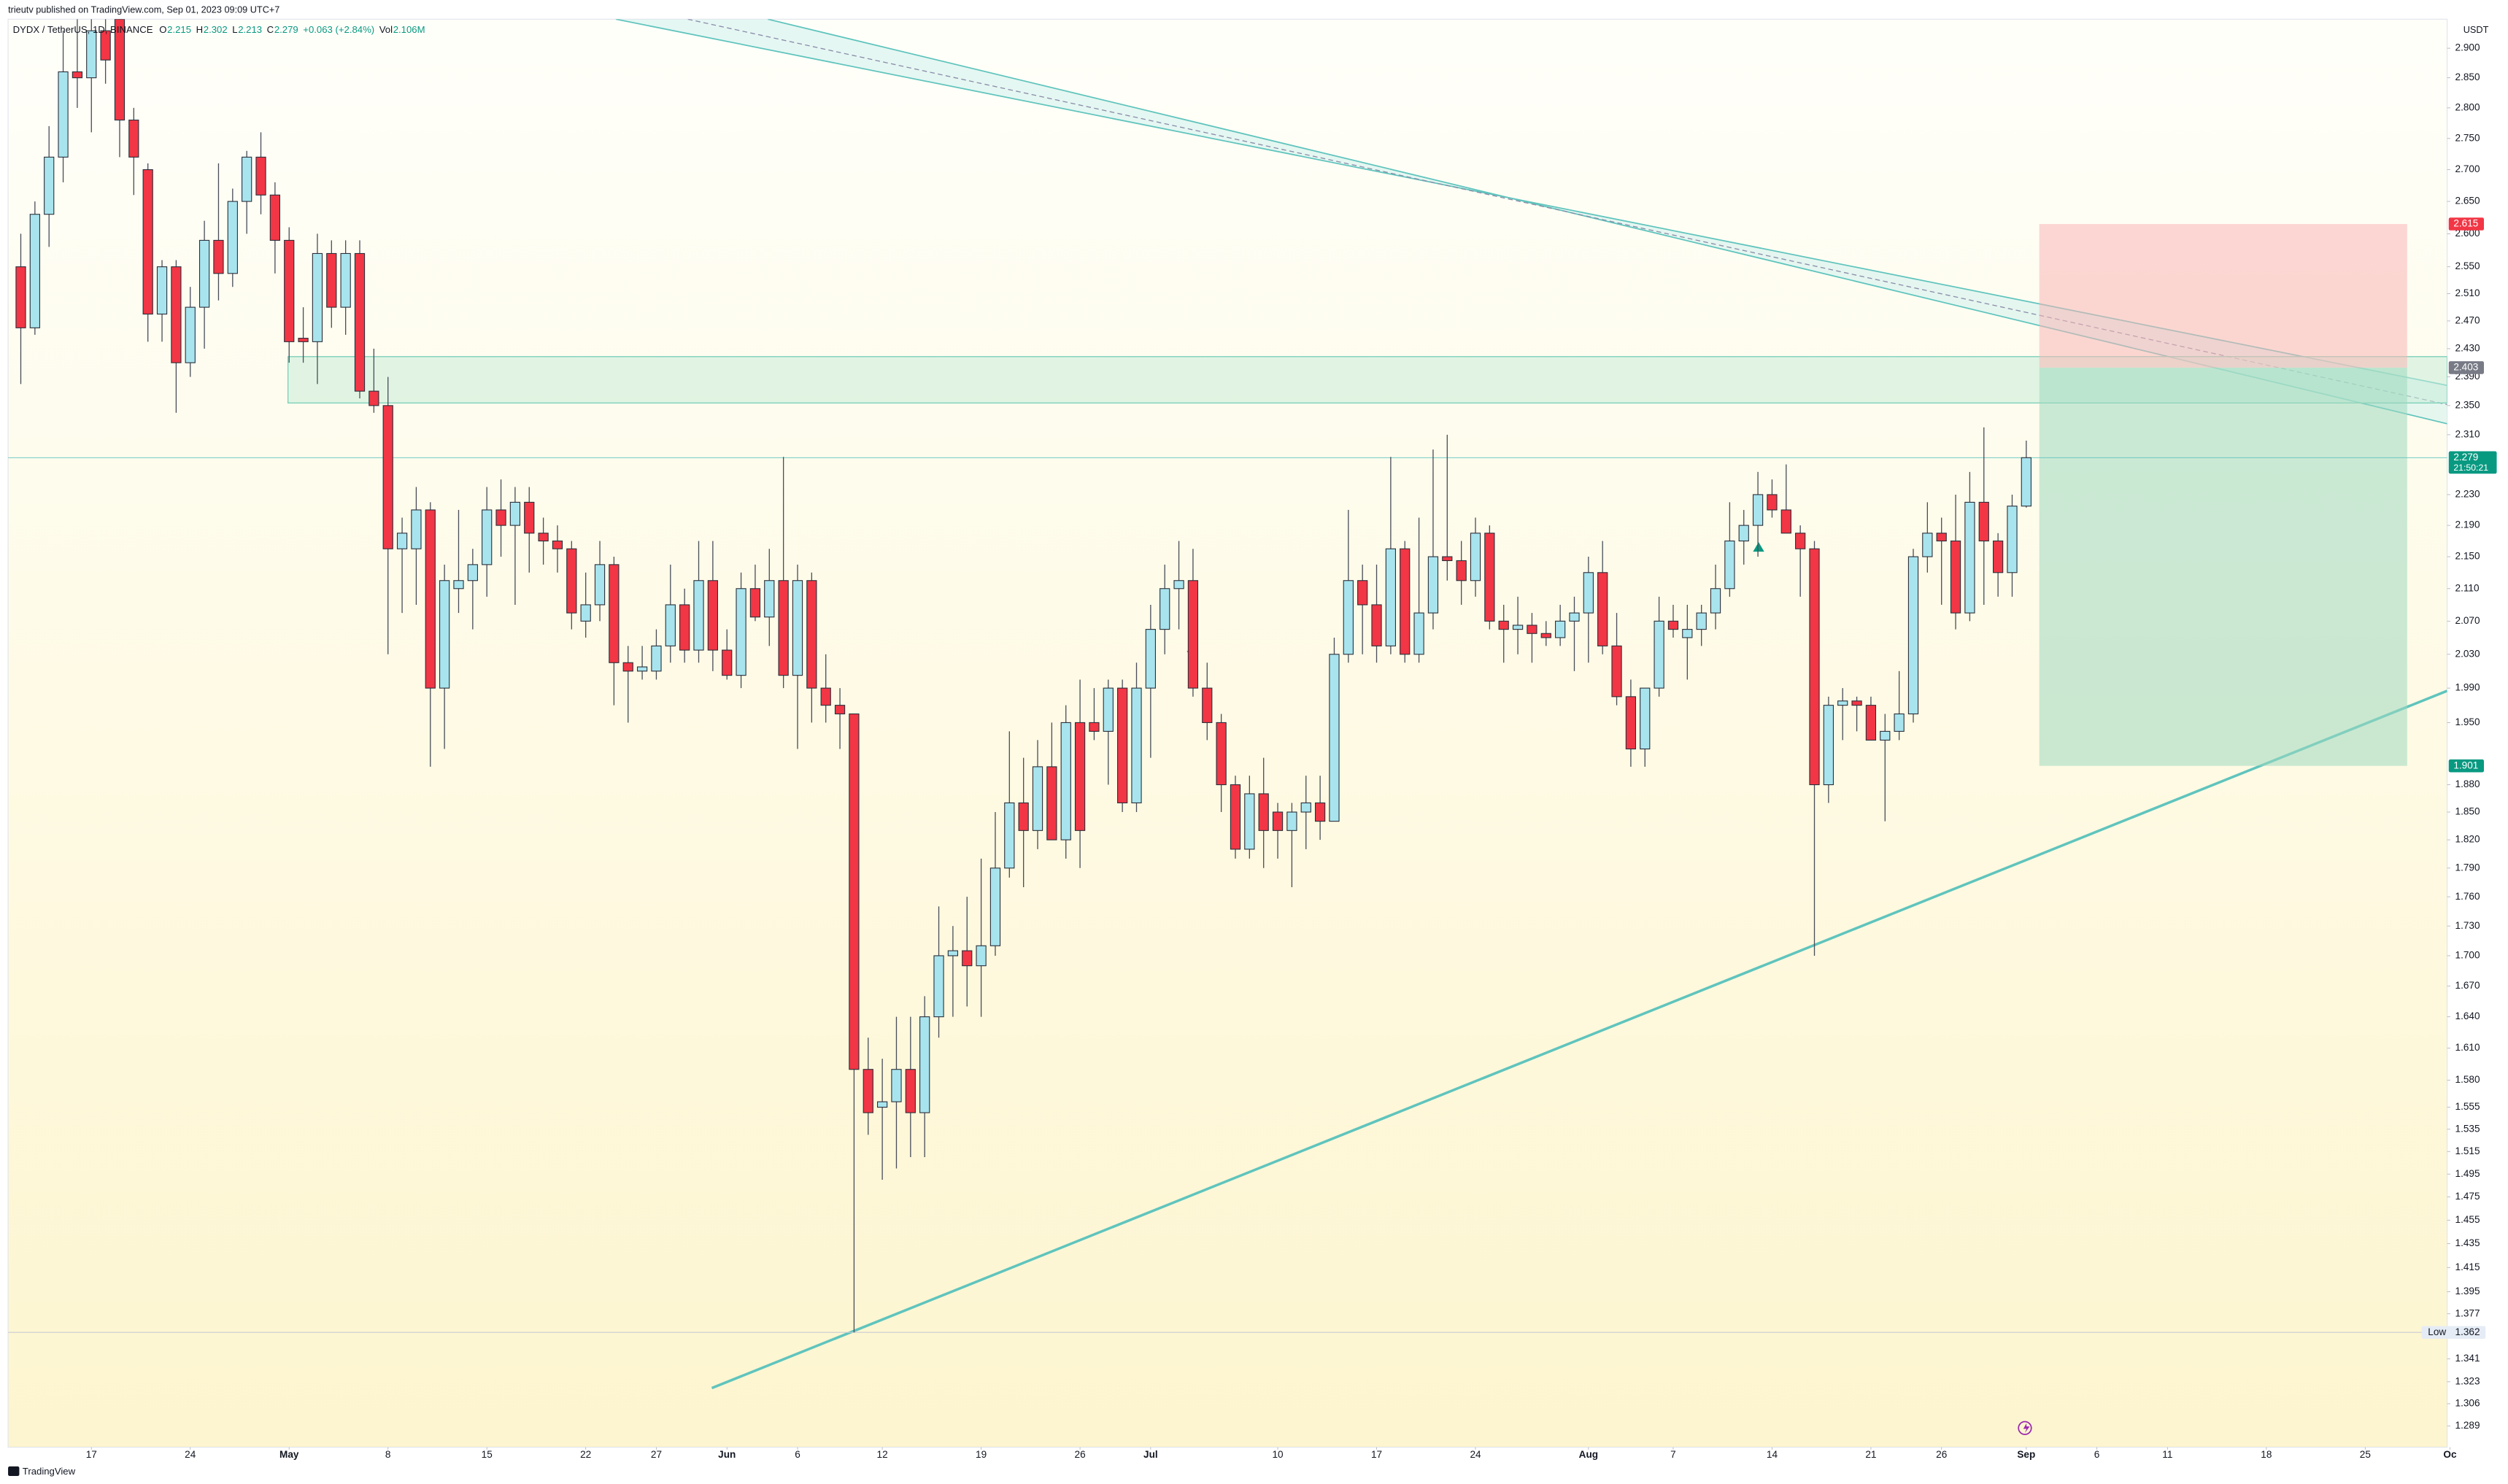 This screenshot has width=2508, height=1484. I want to click on y-tick-label: 1.610, so click(2467, 1047).